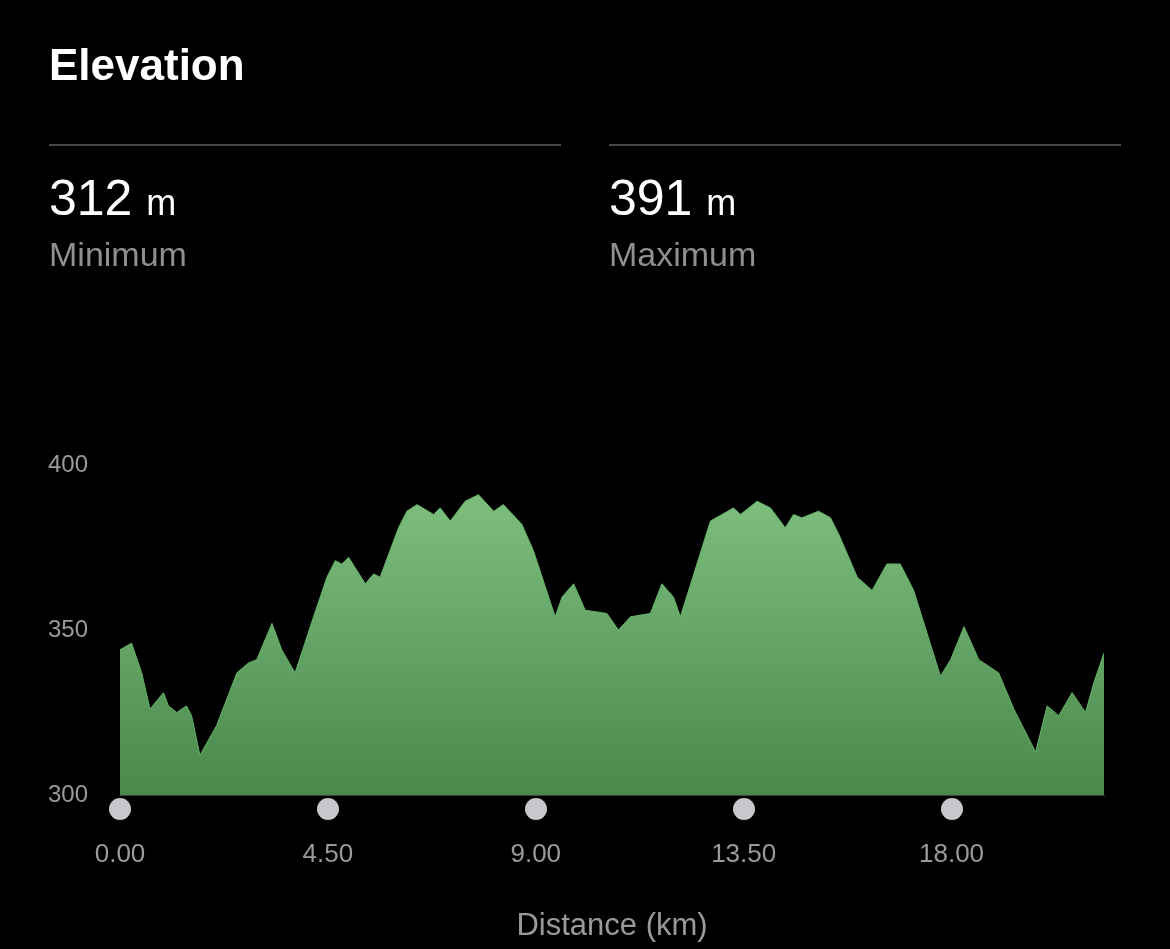 The width and height of the screenshot is (1170, 949). Describe the element at coordinates (612, 924) in the screenshot. I see `x-axis-title: Distance (km)` at that location.